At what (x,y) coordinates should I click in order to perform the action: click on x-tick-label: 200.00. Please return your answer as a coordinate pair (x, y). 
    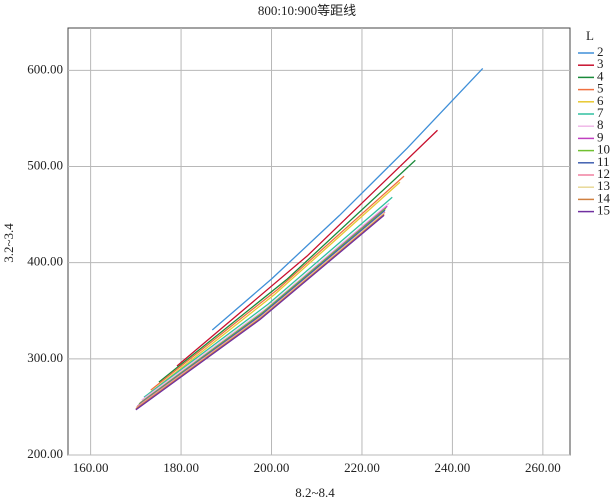
    Looking at the image, I should click on (272, 467).